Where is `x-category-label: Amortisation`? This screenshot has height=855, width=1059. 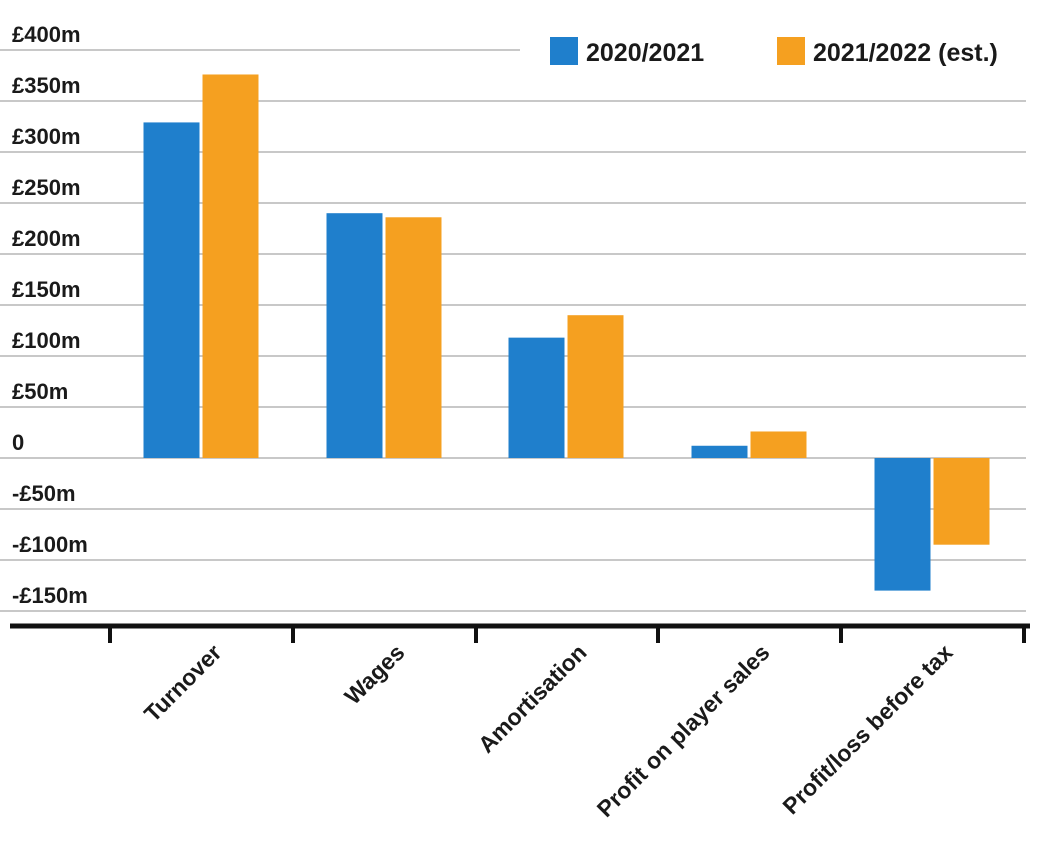
x-category-label: Amortisation is located at coordinates (532, 698).